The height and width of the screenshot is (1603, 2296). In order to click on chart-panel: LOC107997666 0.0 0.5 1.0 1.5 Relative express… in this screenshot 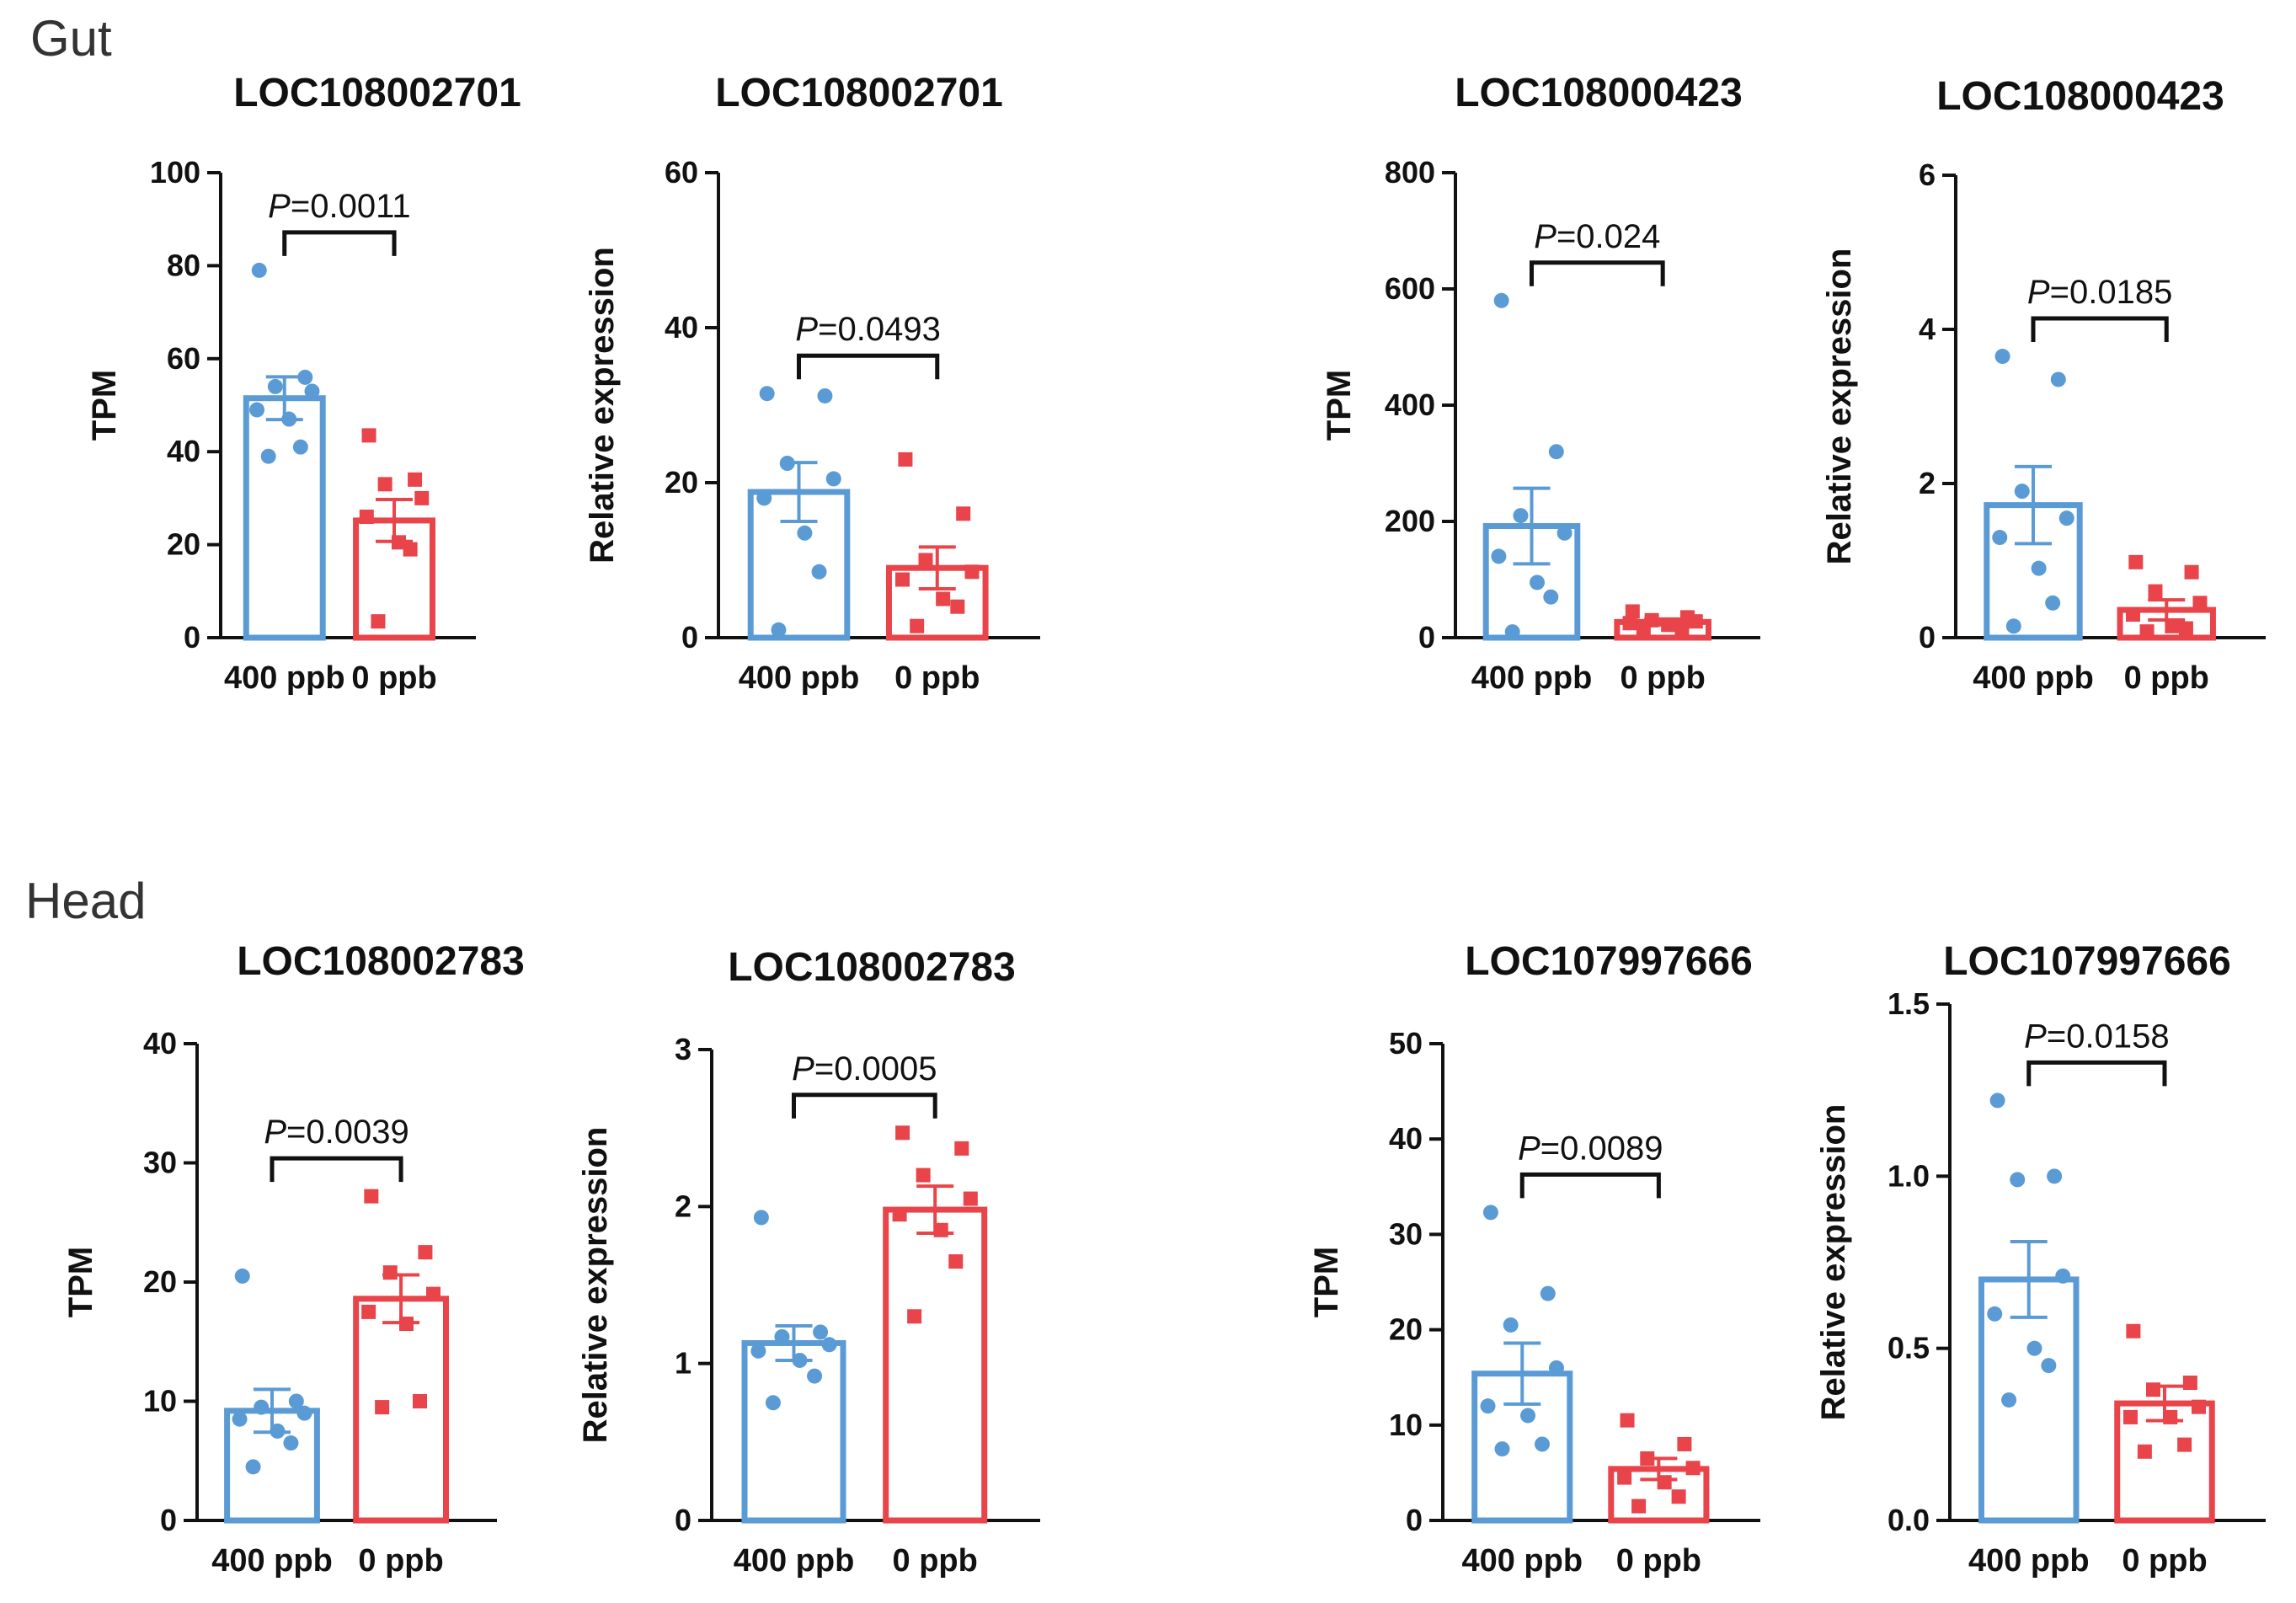, I will do `click(2040, 1259)`.